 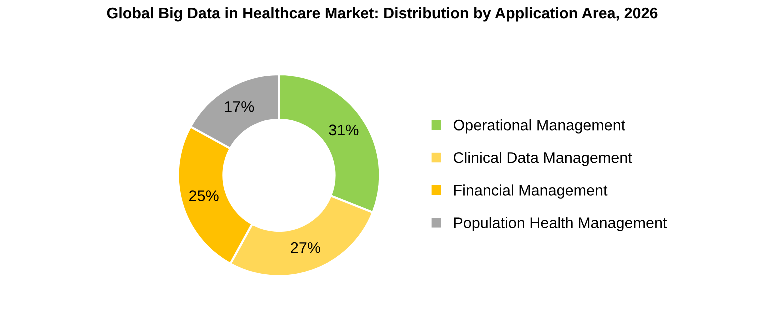 I want to click on data-label: 31%, so click(x=344, y=130).